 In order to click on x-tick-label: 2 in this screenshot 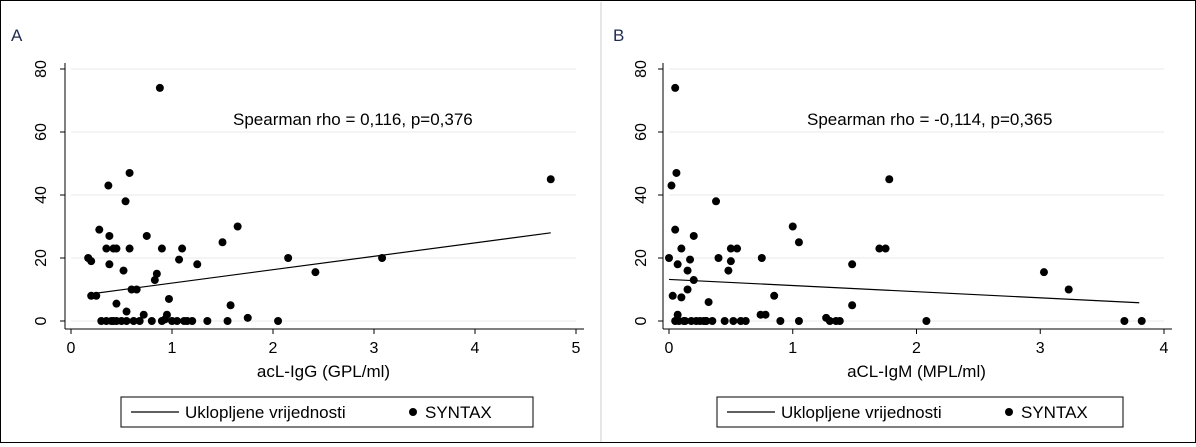, I will do `click(916, 348)`.